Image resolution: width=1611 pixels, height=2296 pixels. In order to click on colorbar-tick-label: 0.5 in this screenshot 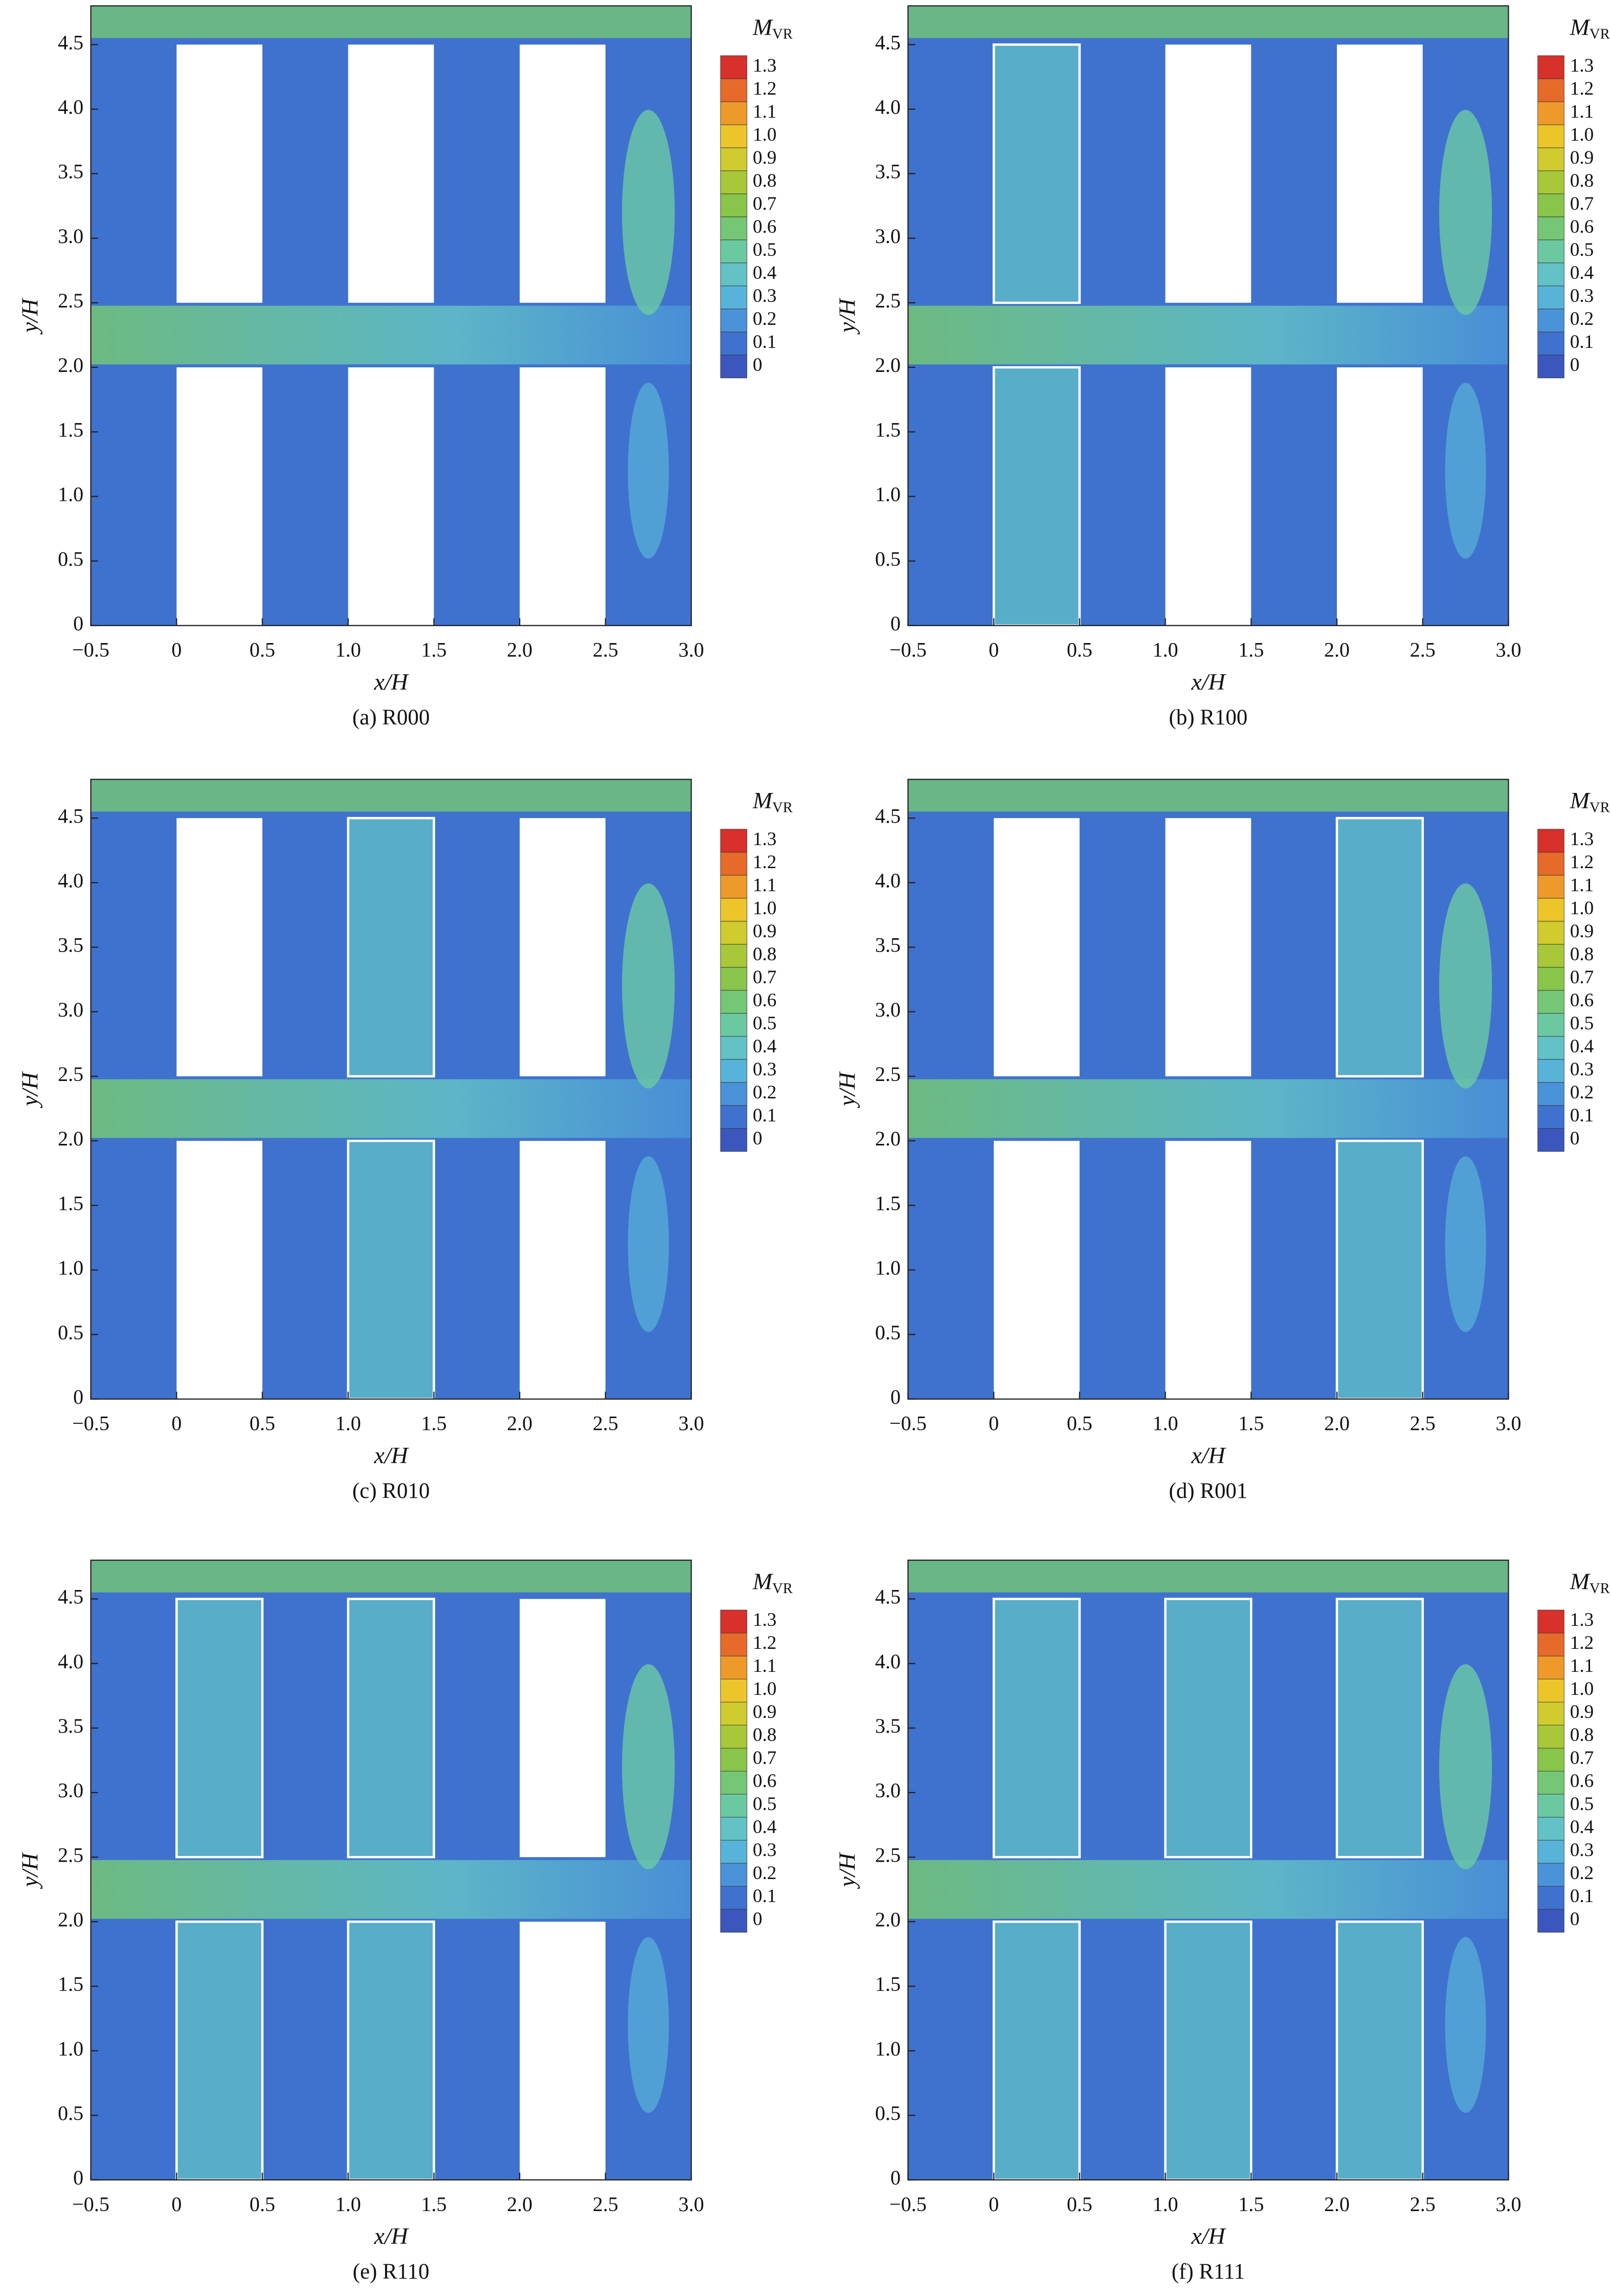, I will do `click(765, 249)`.